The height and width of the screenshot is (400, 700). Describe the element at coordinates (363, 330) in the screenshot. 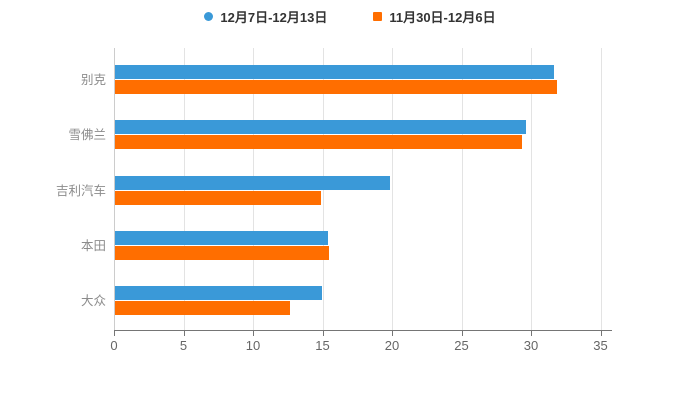

I see `x-axis-line` at that location.